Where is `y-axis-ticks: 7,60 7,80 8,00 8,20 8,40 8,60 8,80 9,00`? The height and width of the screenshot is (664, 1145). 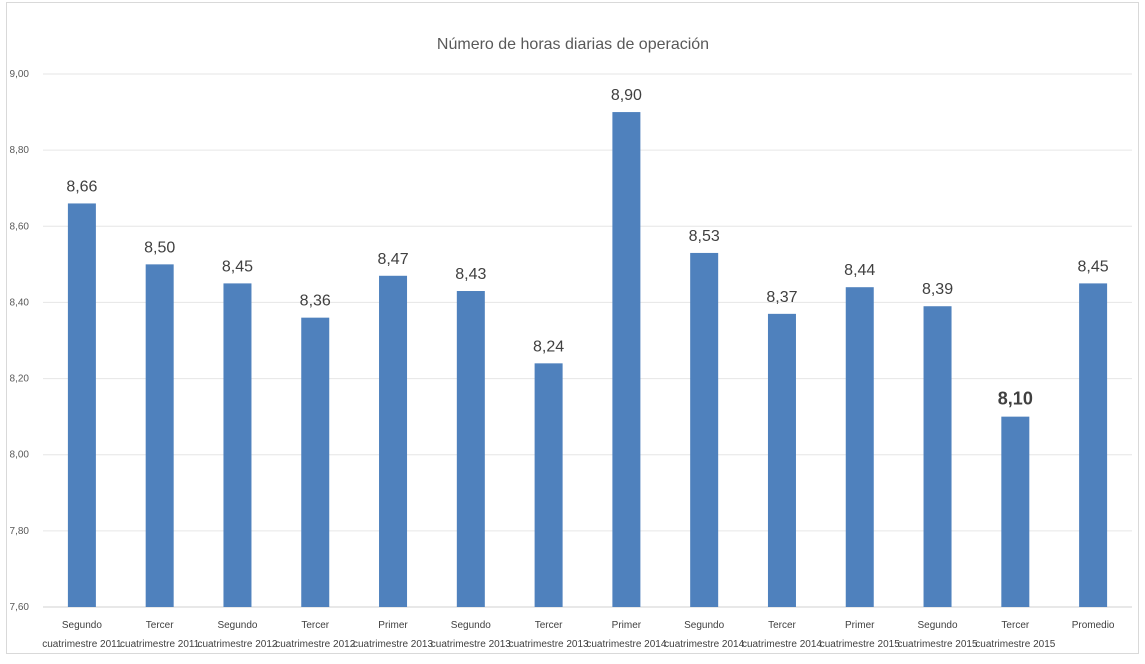 y-axis-ticks: 7,60 7,80 8,00 8,20 8,40 8,60 8,80 9,00 is located at coordinates (20, 341).